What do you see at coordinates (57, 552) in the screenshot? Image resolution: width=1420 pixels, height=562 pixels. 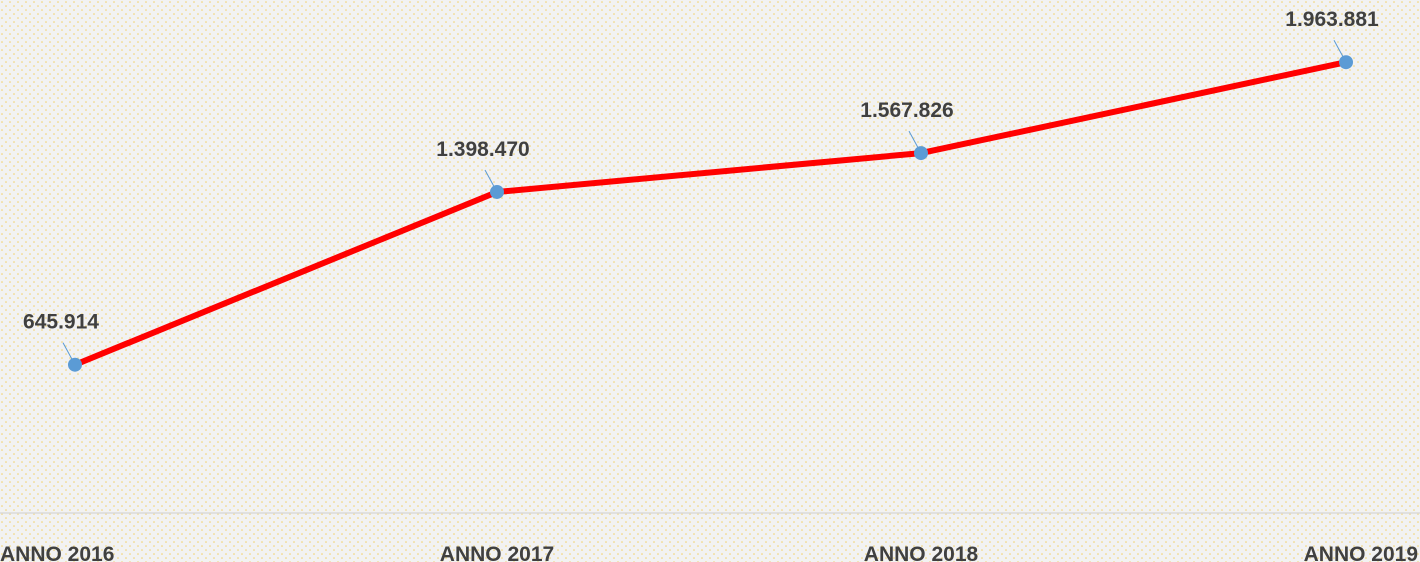 I see `x-tick-label: ANNO 2016` at bounding box center [57, 552].